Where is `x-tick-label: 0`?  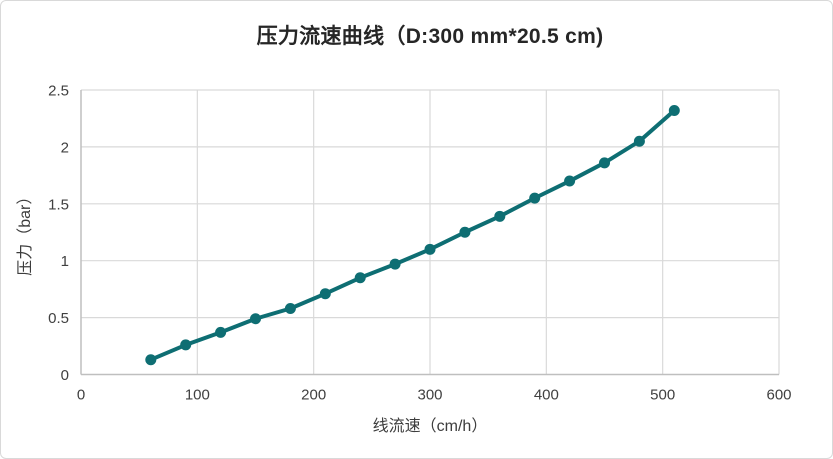 x-tick-label: 0 is located at coordinates (81, 395).